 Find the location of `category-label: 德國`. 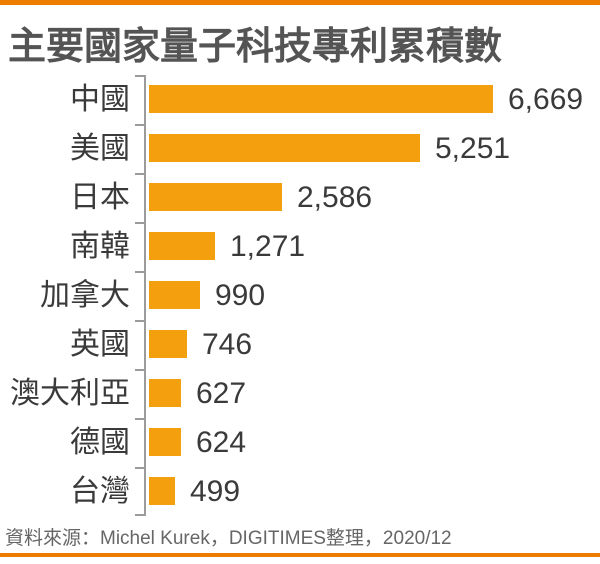

category-label: 德國 is located at coordinates (100, 442).